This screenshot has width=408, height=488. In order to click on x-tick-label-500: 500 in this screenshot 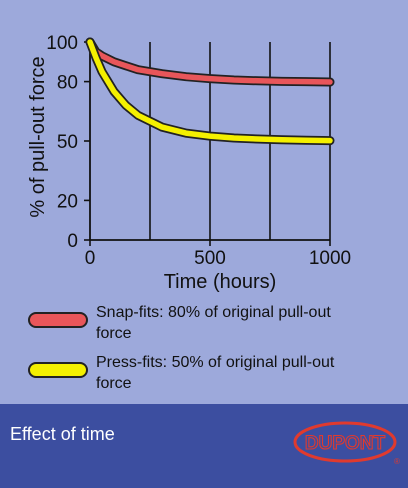, I will do `click(210, 258)`.